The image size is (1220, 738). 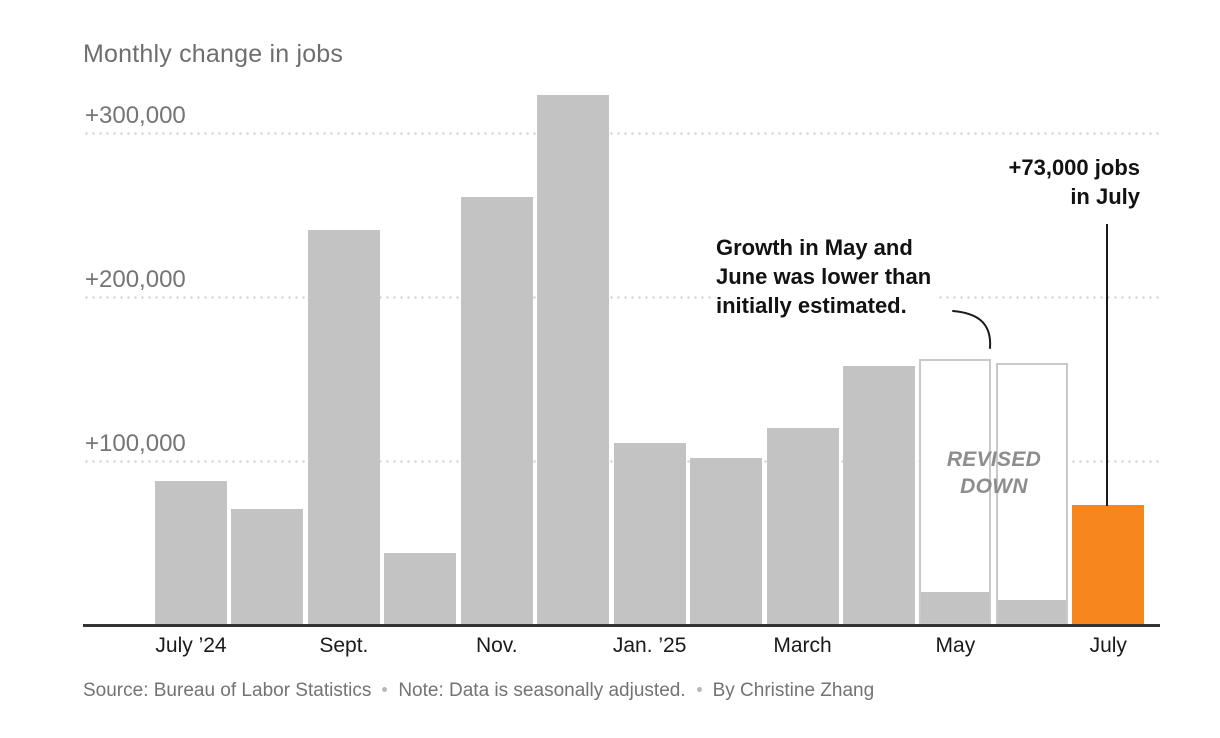 I want to click on bar-oct-2024, so click(x=420, y=588).